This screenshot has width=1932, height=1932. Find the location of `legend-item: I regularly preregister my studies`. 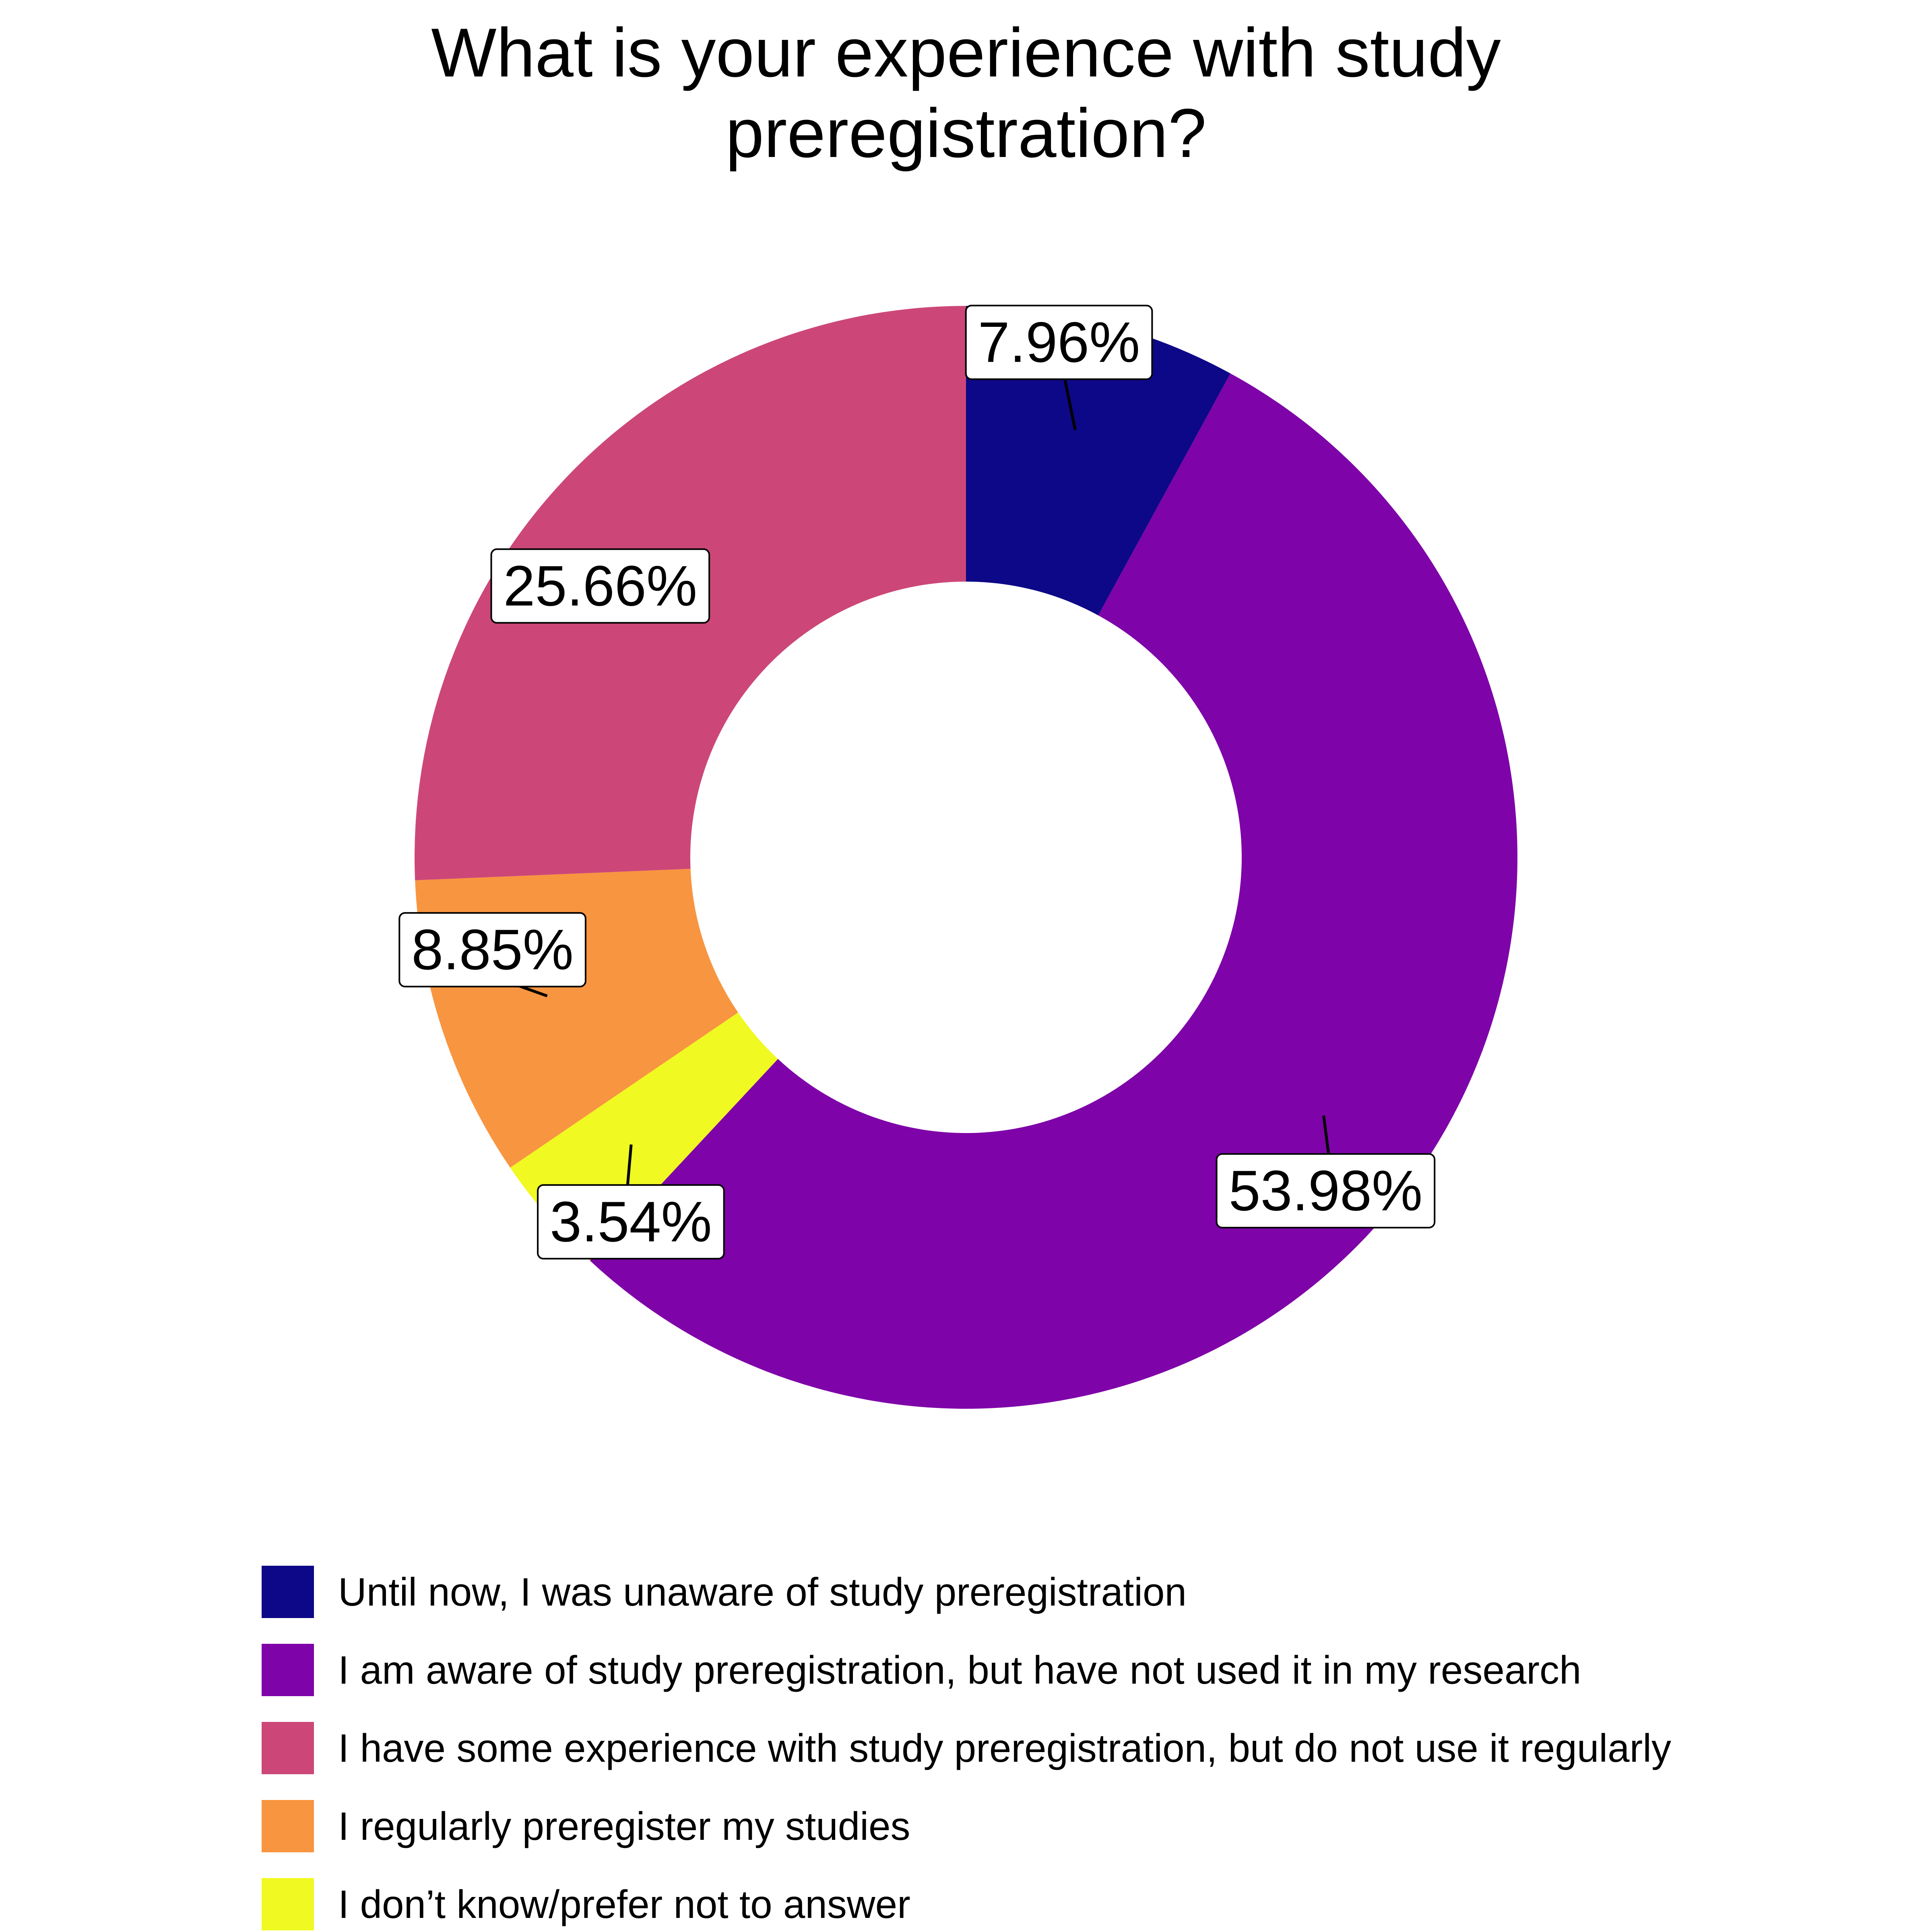

legend-item: I regularly preregister my studies is located at coordinates (586, 1826).